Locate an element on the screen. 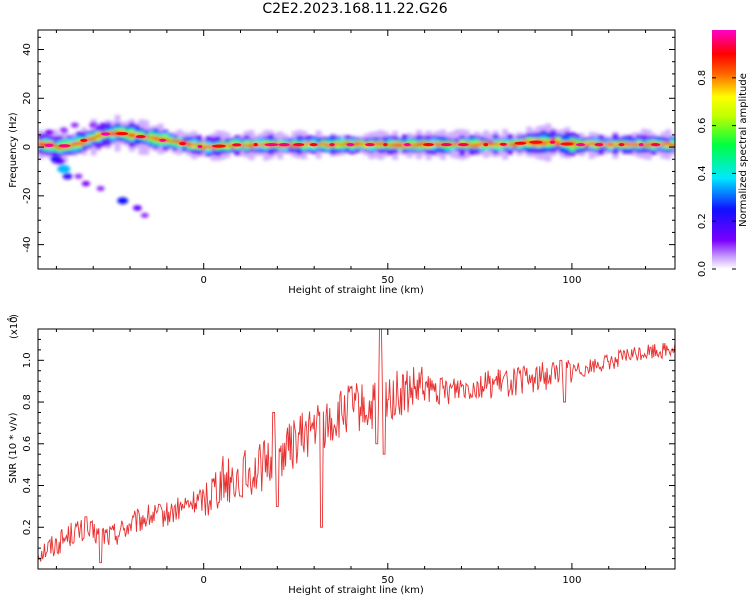 This screenshot has width=750, height=600. y-tick-label: -20 is located at coordinates (27, 196).